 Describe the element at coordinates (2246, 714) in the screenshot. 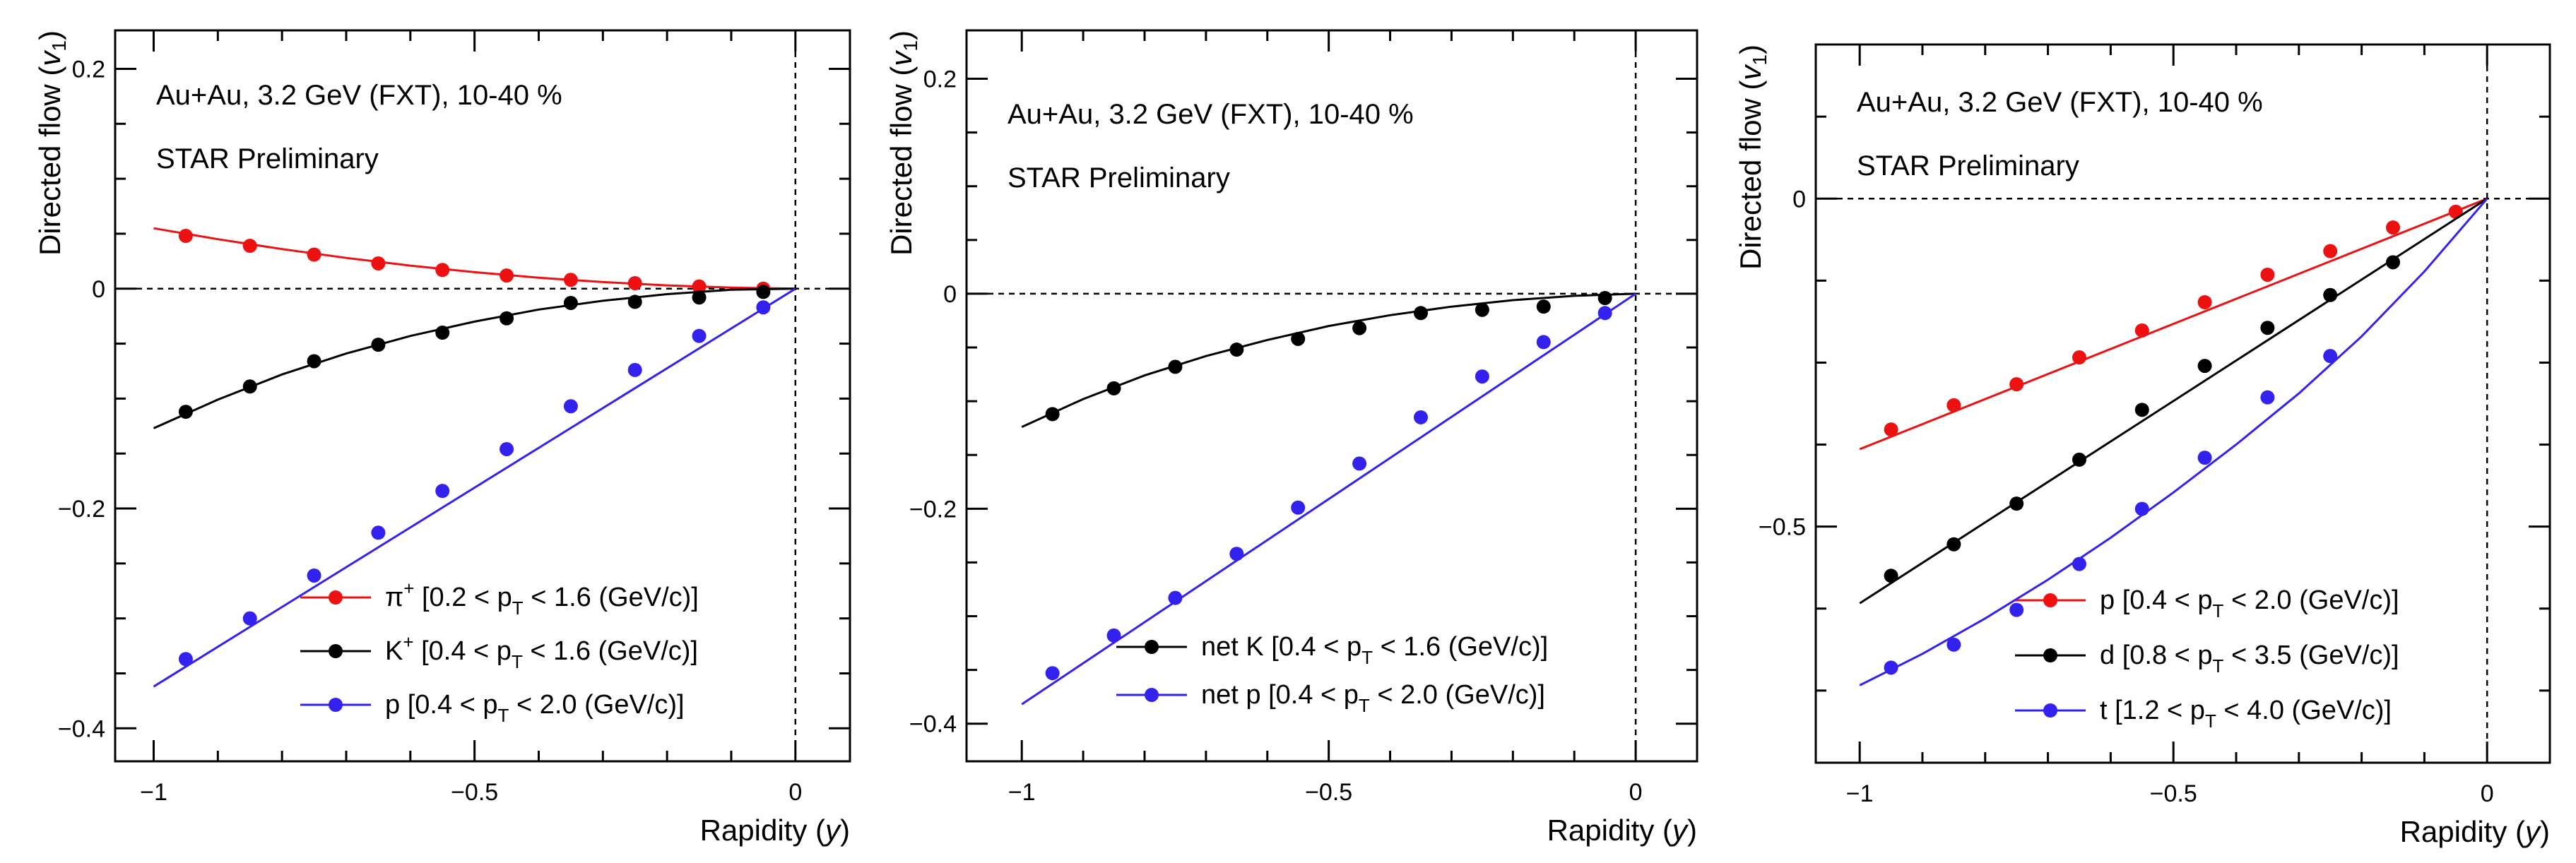

I see `legend-entry: t [1.2 < pT < 4.0 (GeV/c)]` at that location.